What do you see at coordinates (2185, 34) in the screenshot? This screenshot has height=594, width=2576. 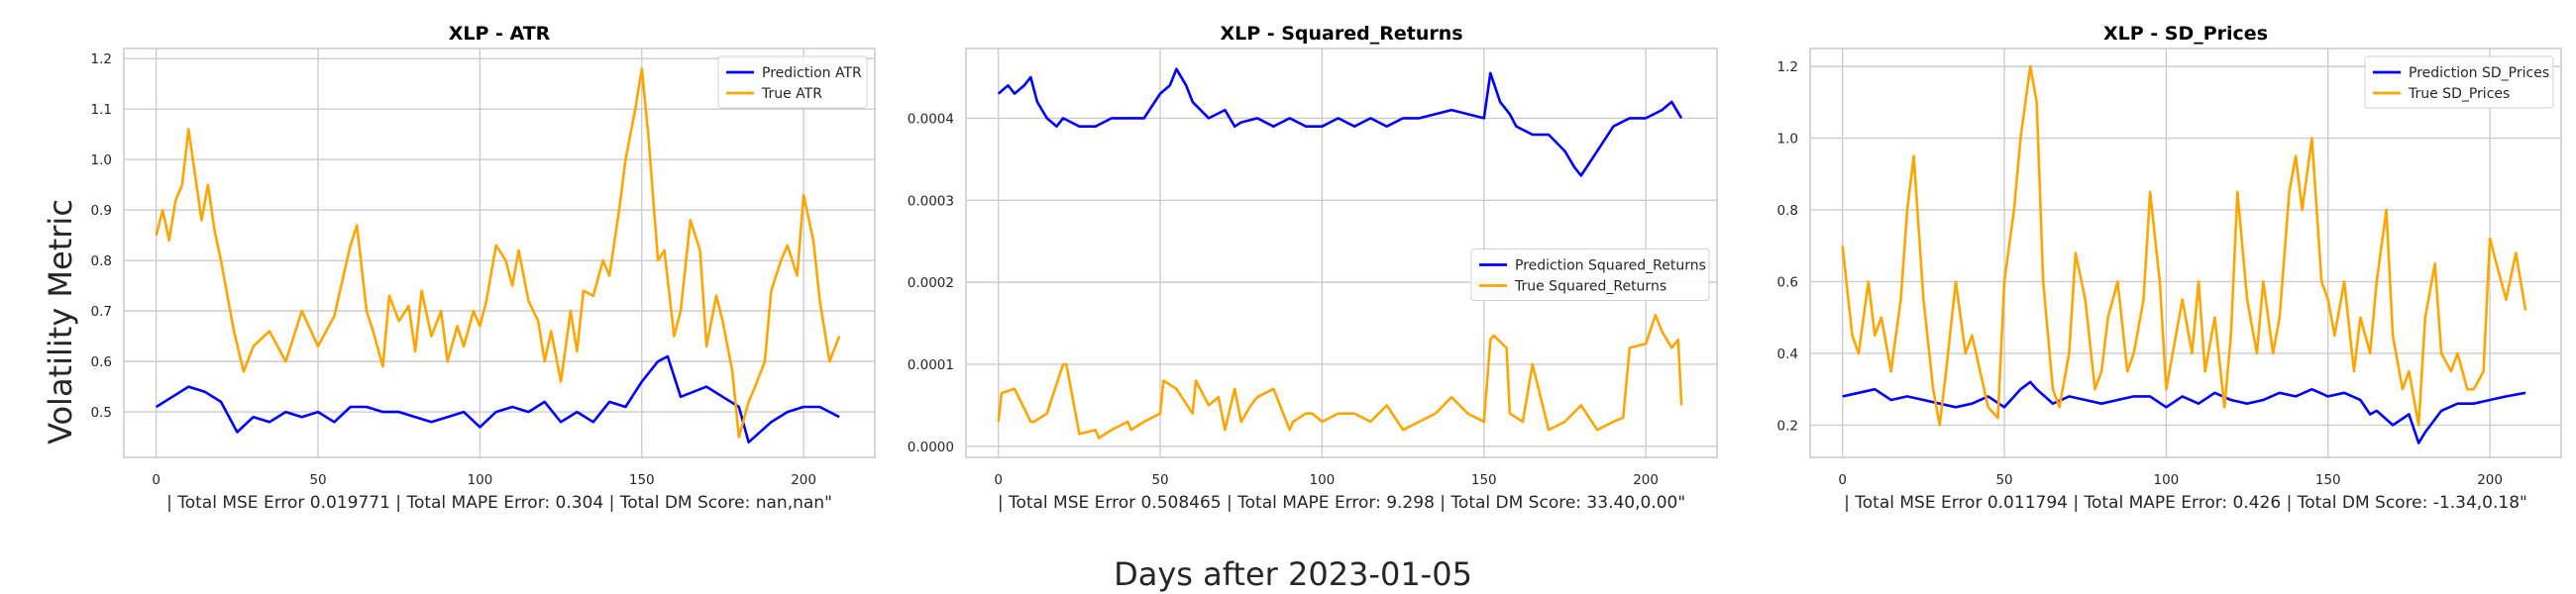 I see `chart-title: XLP - SD_Prices` at bounding box center [2185, 34].